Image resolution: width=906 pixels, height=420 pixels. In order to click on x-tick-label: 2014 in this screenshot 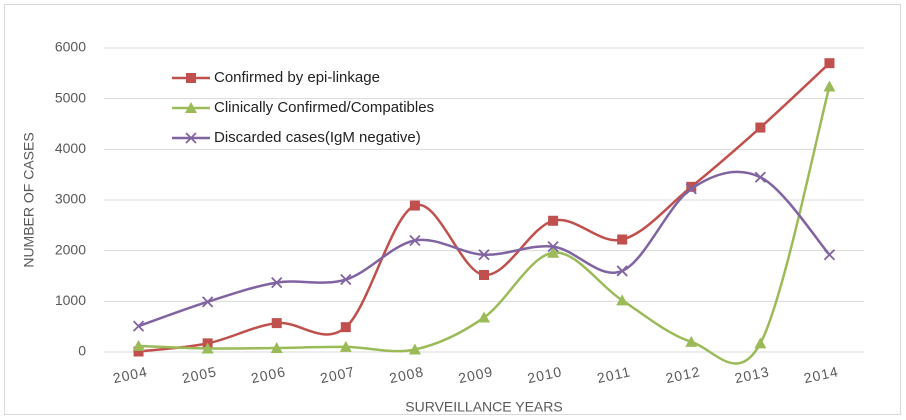, I will do `click(821, 374)`.